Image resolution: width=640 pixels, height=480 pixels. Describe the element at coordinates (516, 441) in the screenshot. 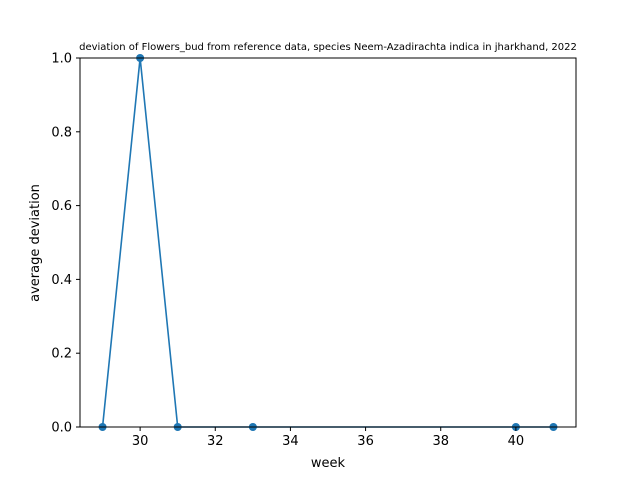

I see `x-tick-label: 40` at that location.